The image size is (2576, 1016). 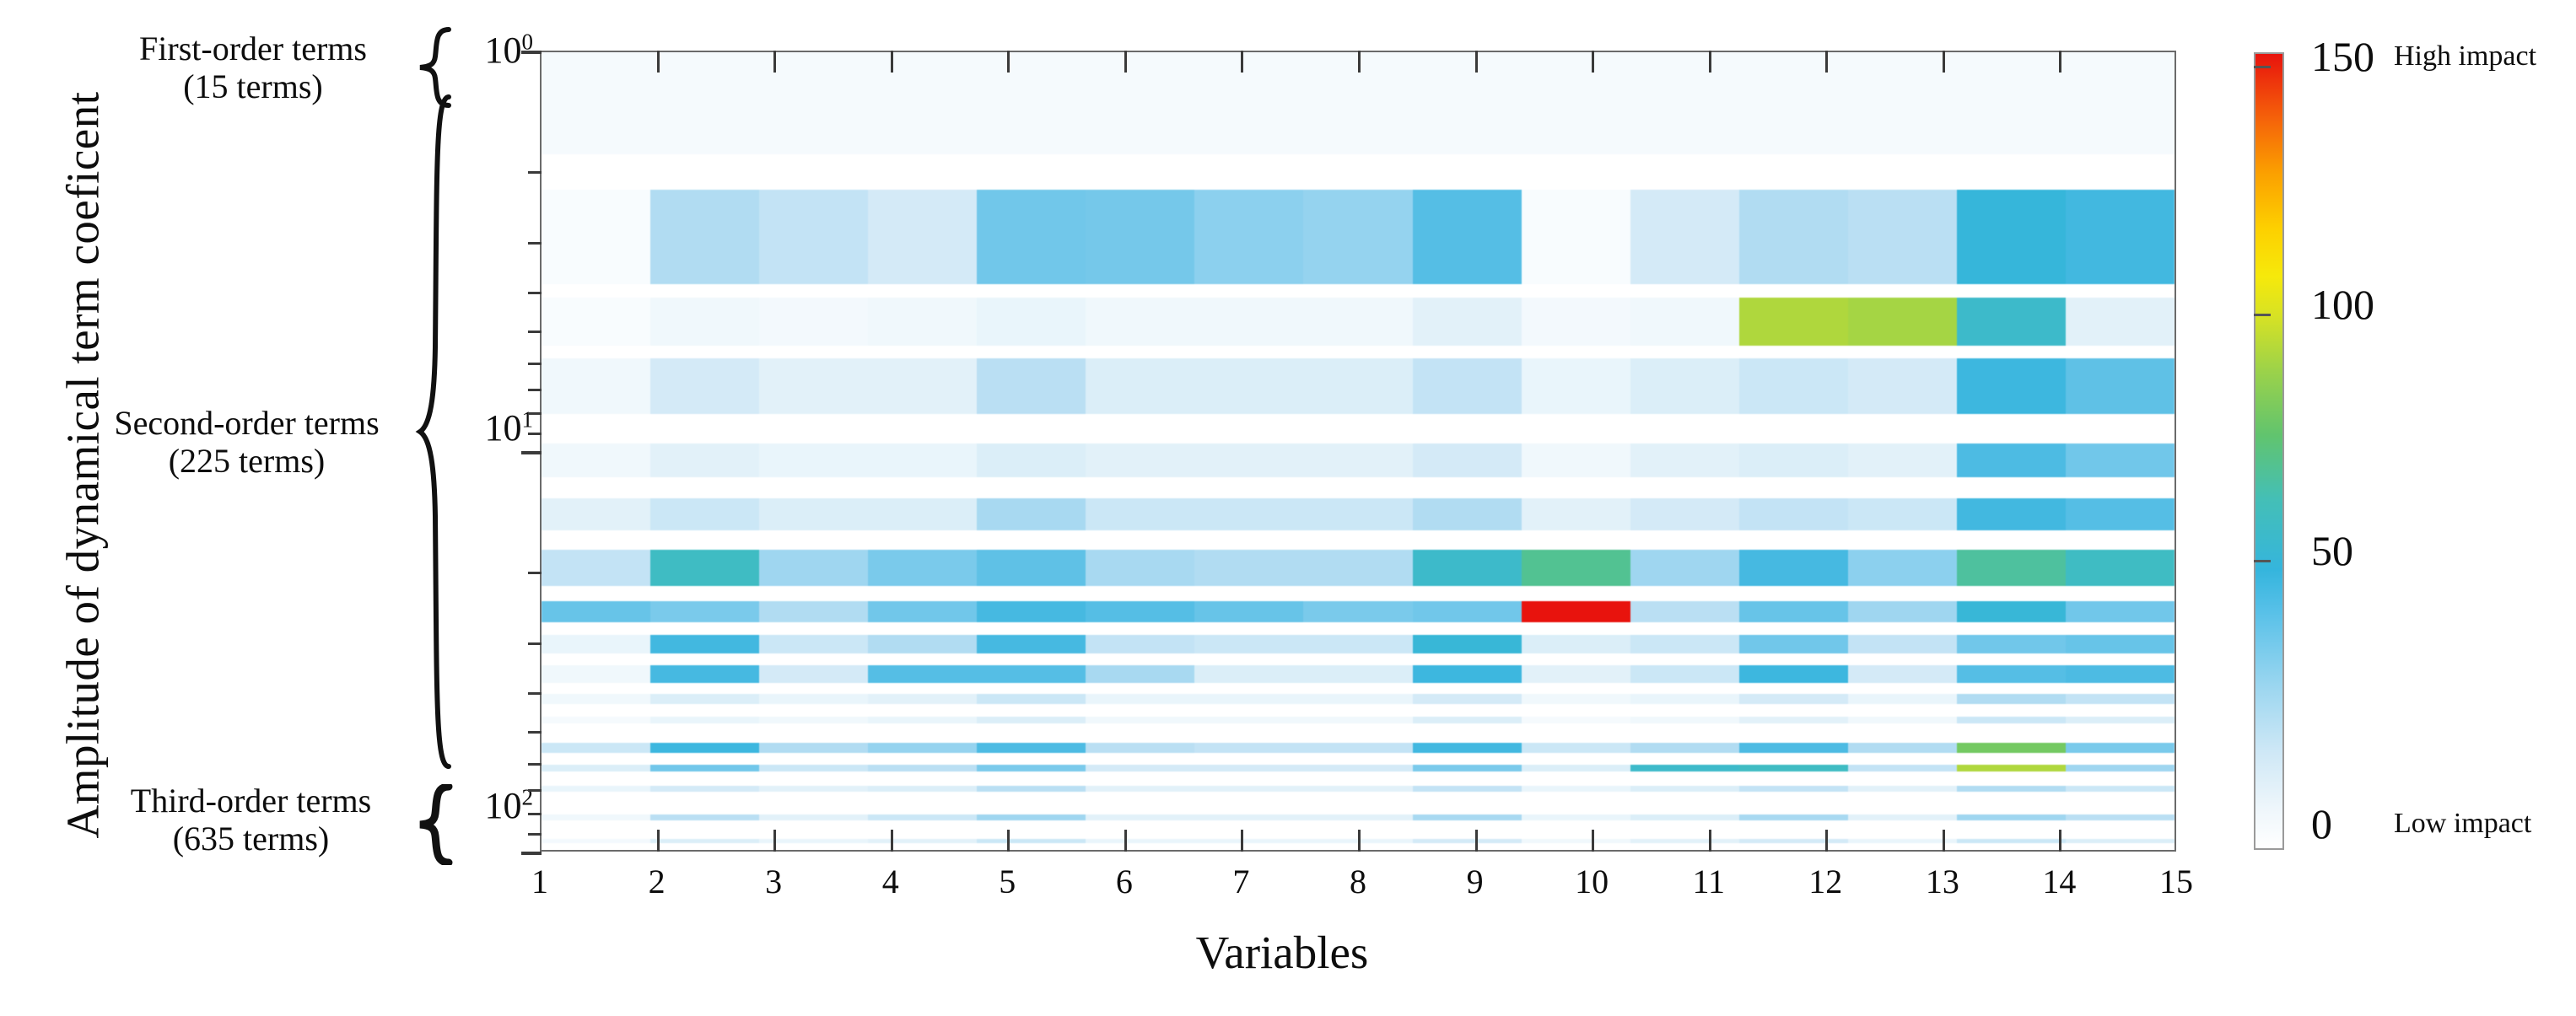 I want to click on x-tick-label-9: 9, so click(x=1475, y=881).